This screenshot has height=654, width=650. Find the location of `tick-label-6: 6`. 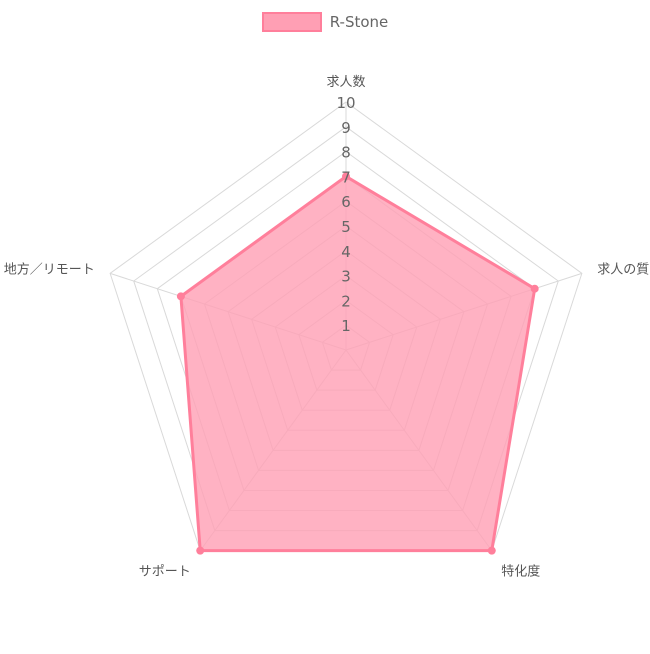

tick-label-6: 6 is located at coordinates (346, 202).